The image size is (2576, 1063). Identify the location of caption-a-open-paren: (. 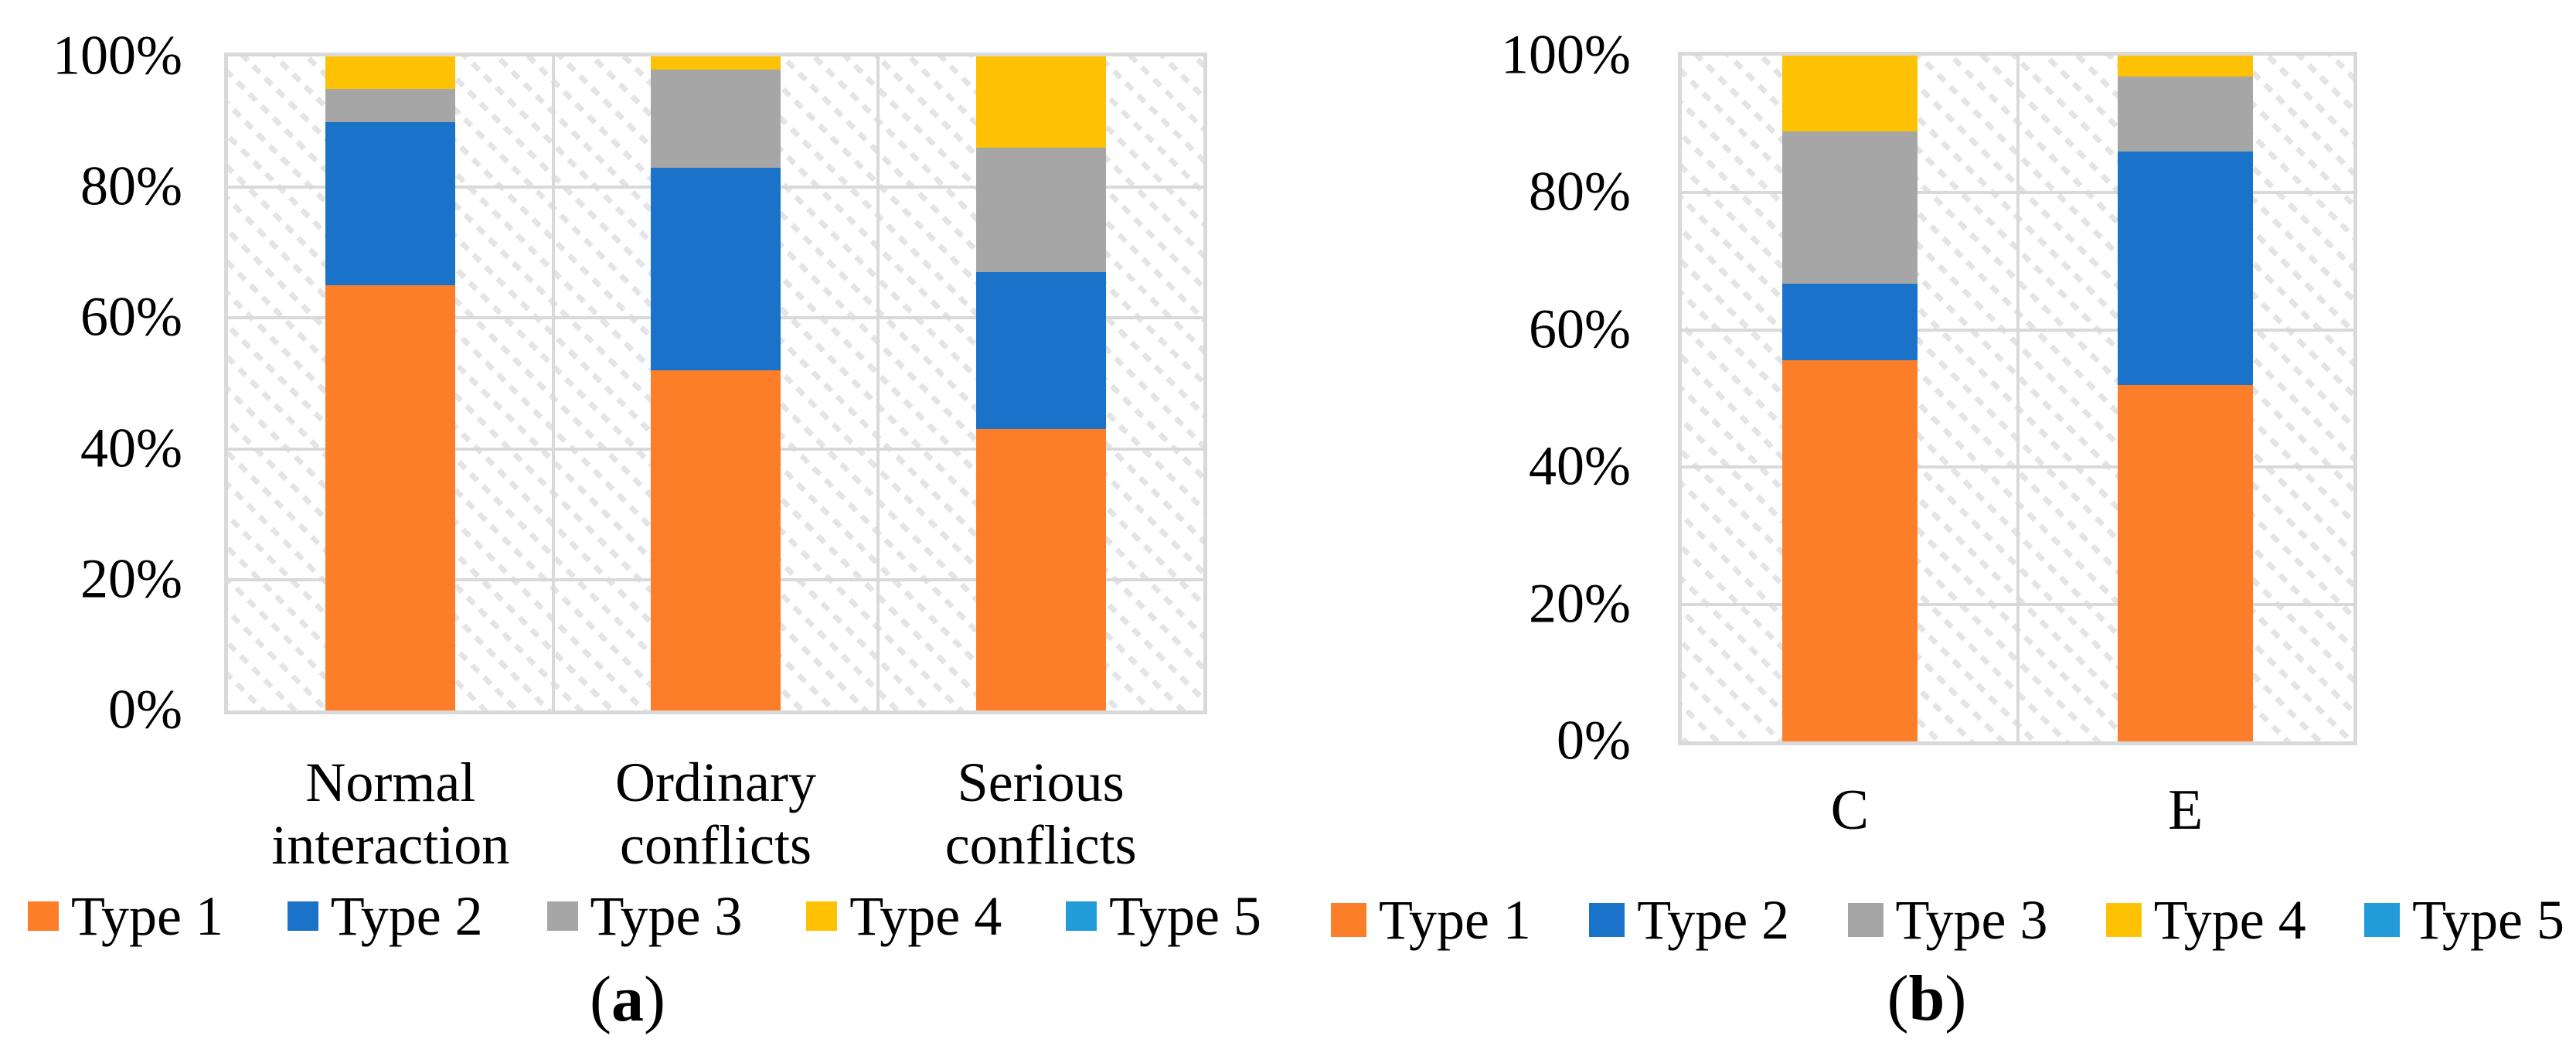
(600, 999).